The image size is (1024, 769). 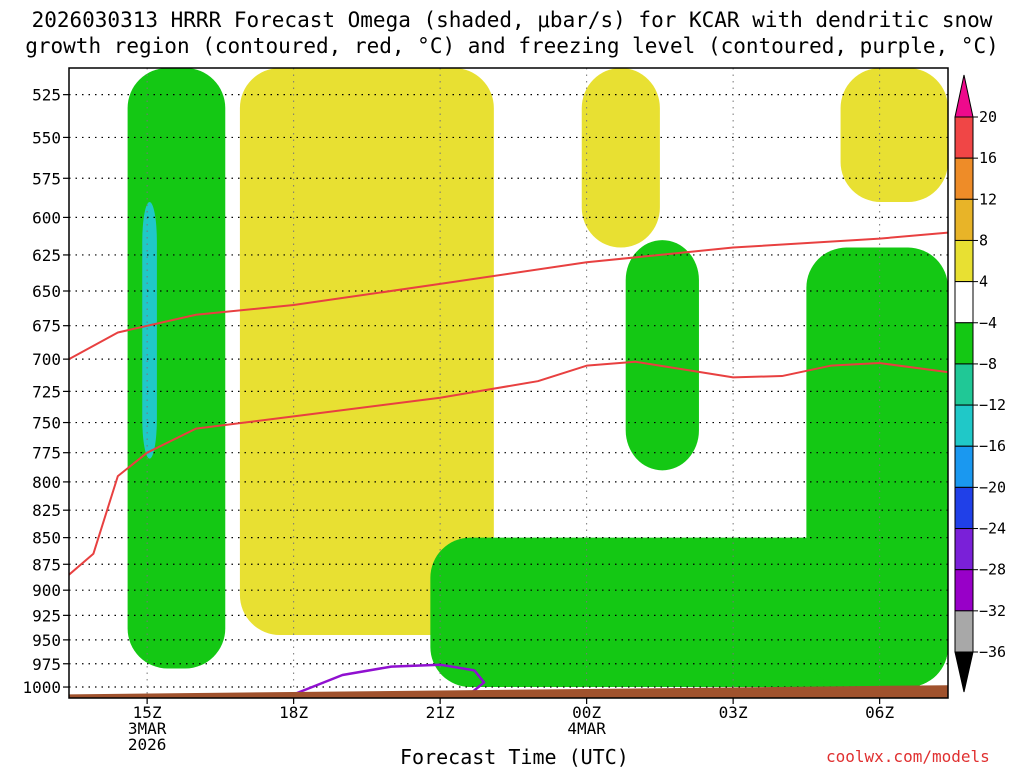 I want to click on y-tick-label-625: 625, so click(x=46, y=255).